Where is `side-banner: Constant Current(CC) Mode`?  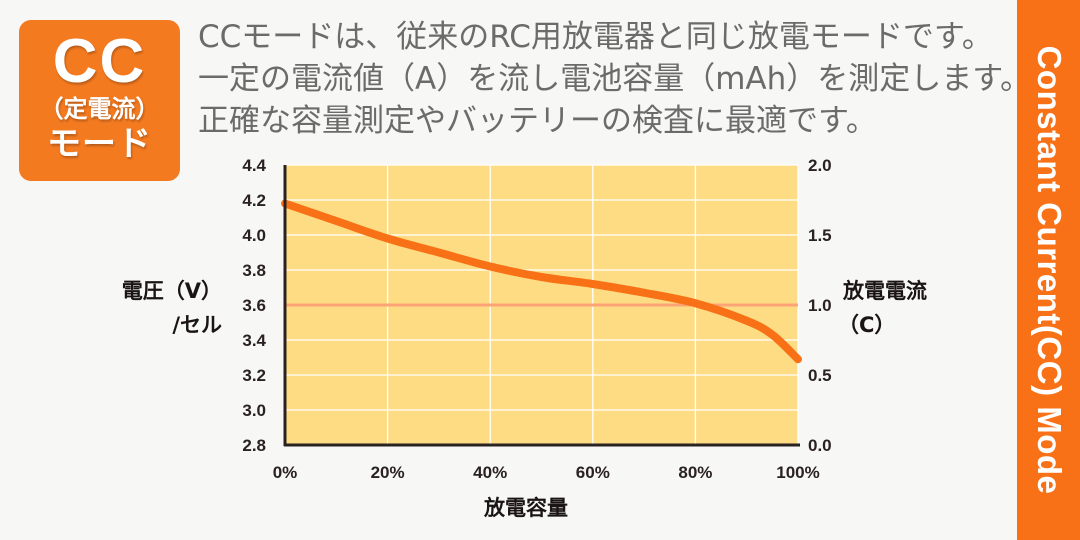
side-banner: Constant Current(CC) Mode is located at coordinates (1048, 270).